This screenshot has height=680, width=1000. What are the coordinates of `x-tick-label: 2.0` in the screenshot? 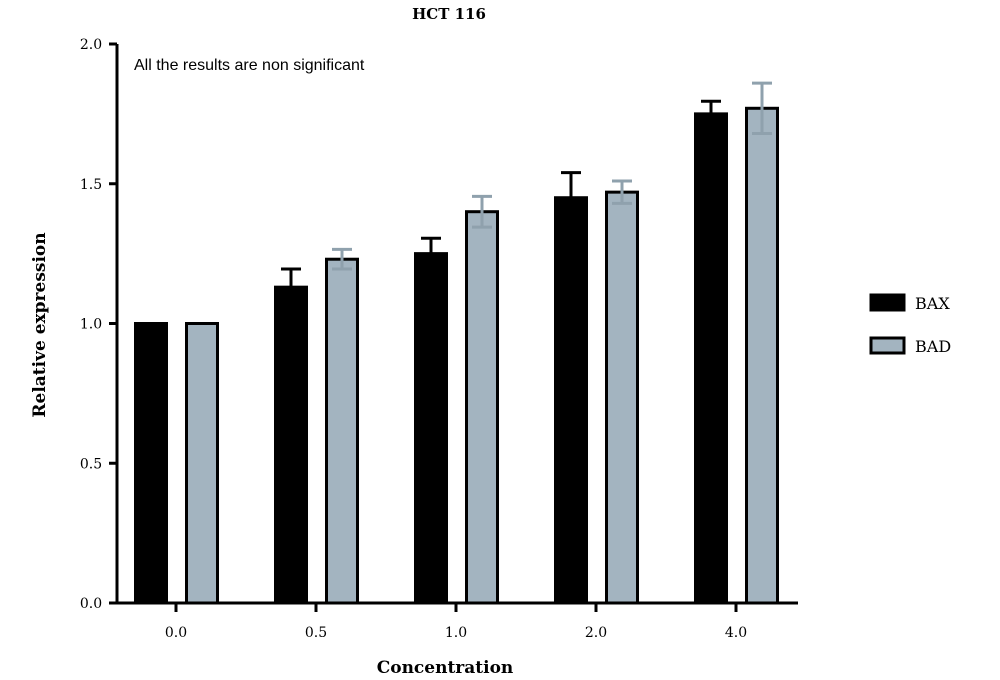 It's located at (596, 633).